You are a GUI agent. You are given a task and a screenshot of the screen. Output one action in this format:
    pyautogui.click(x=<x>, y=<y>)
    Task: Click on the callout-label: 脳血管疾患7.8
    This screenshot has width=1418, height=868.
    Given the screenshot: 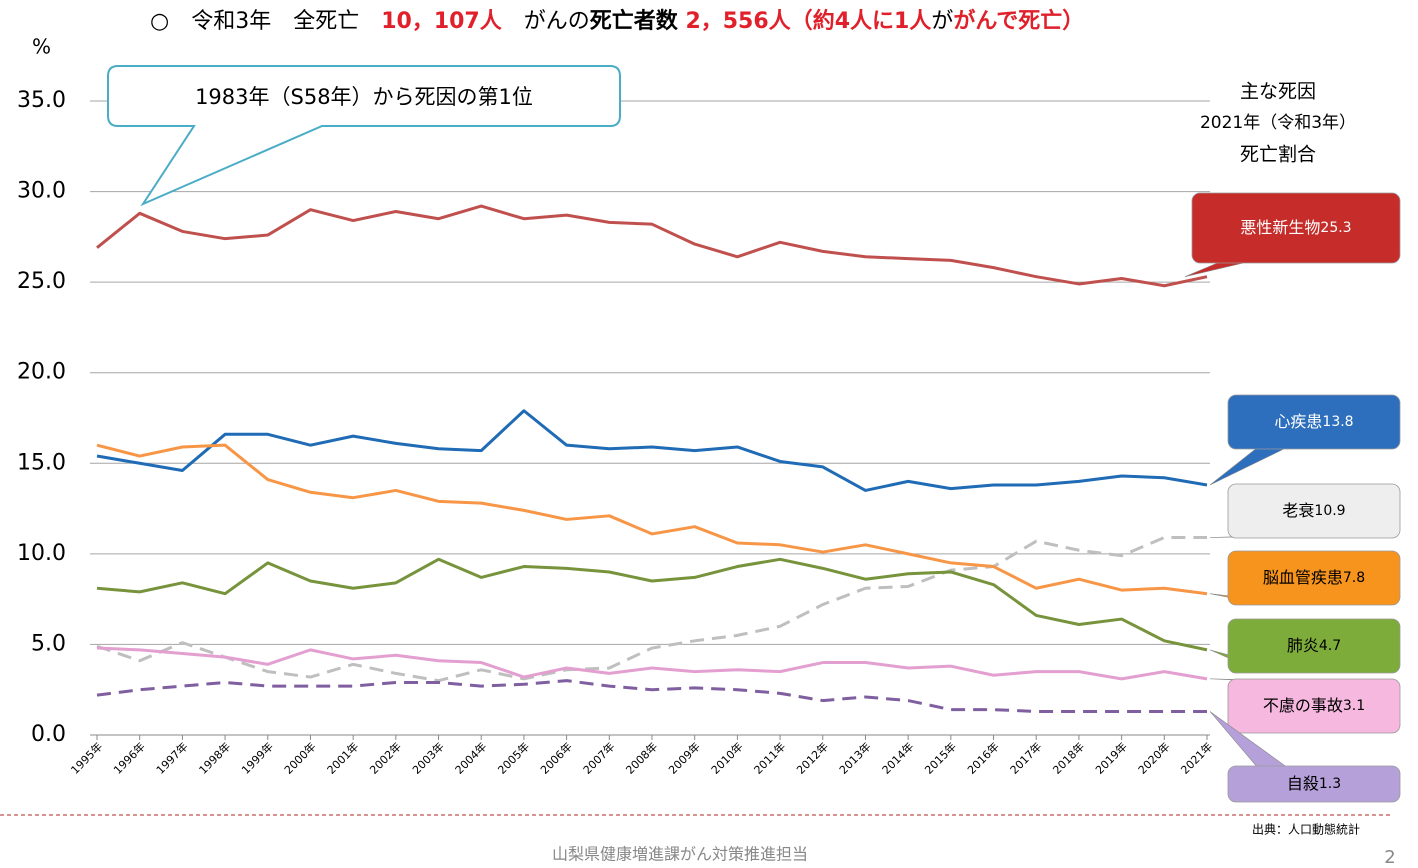 What is the action you would take?
    pyautogui.click(x=1314, y=577)
    